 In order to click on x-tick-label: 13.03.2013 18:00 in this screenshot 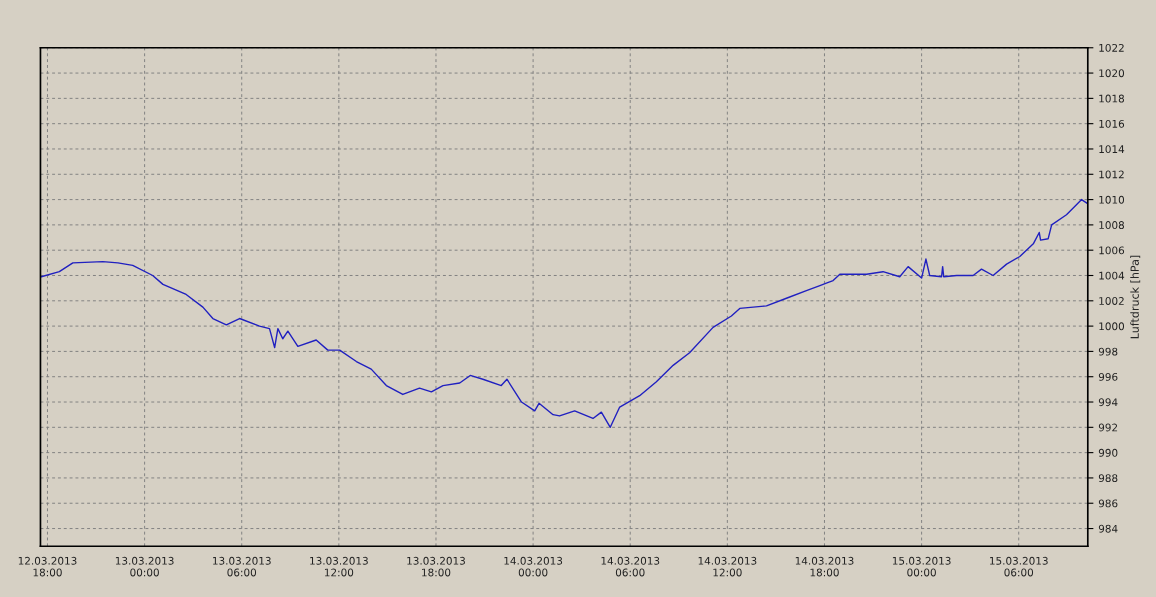, I will do `click(436, 566)`.